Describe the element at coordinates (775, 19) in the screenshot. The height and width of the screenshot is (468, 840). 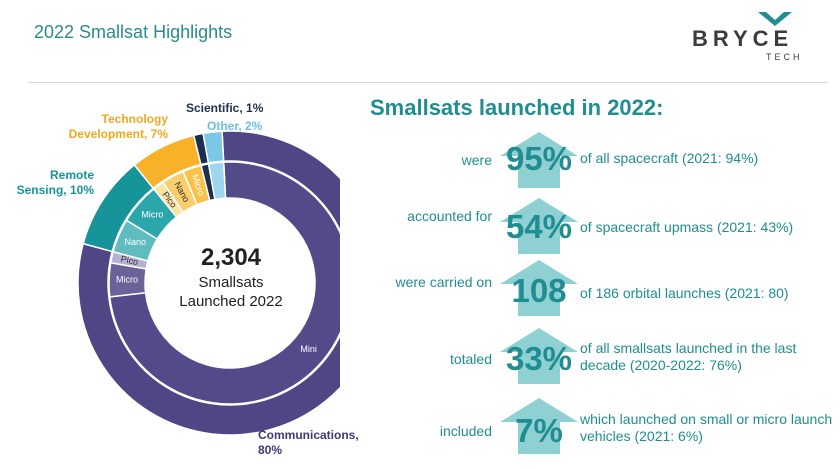
I see `logo-chevron-icon` at that location.